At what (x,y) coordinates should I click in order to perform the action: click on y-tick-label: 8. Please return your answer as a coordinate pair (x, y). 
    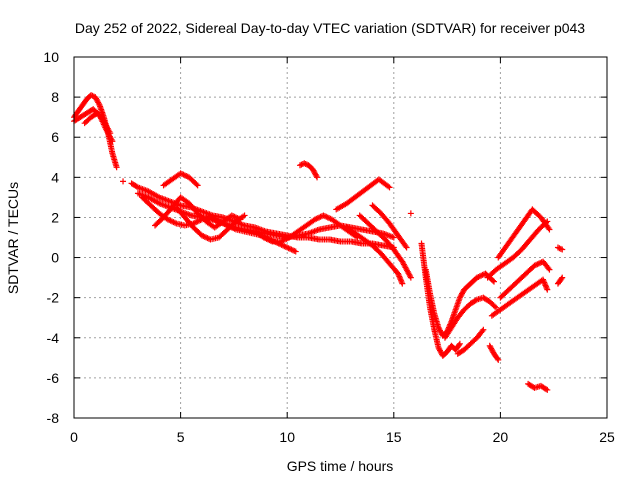
    Looking at the image, I should click on (55, 97).